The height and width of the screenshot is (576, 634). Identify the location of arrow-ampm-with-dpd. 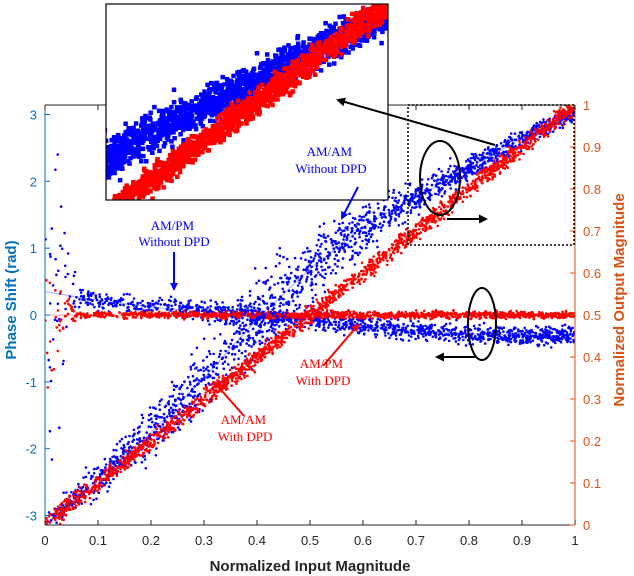
(341, 345).